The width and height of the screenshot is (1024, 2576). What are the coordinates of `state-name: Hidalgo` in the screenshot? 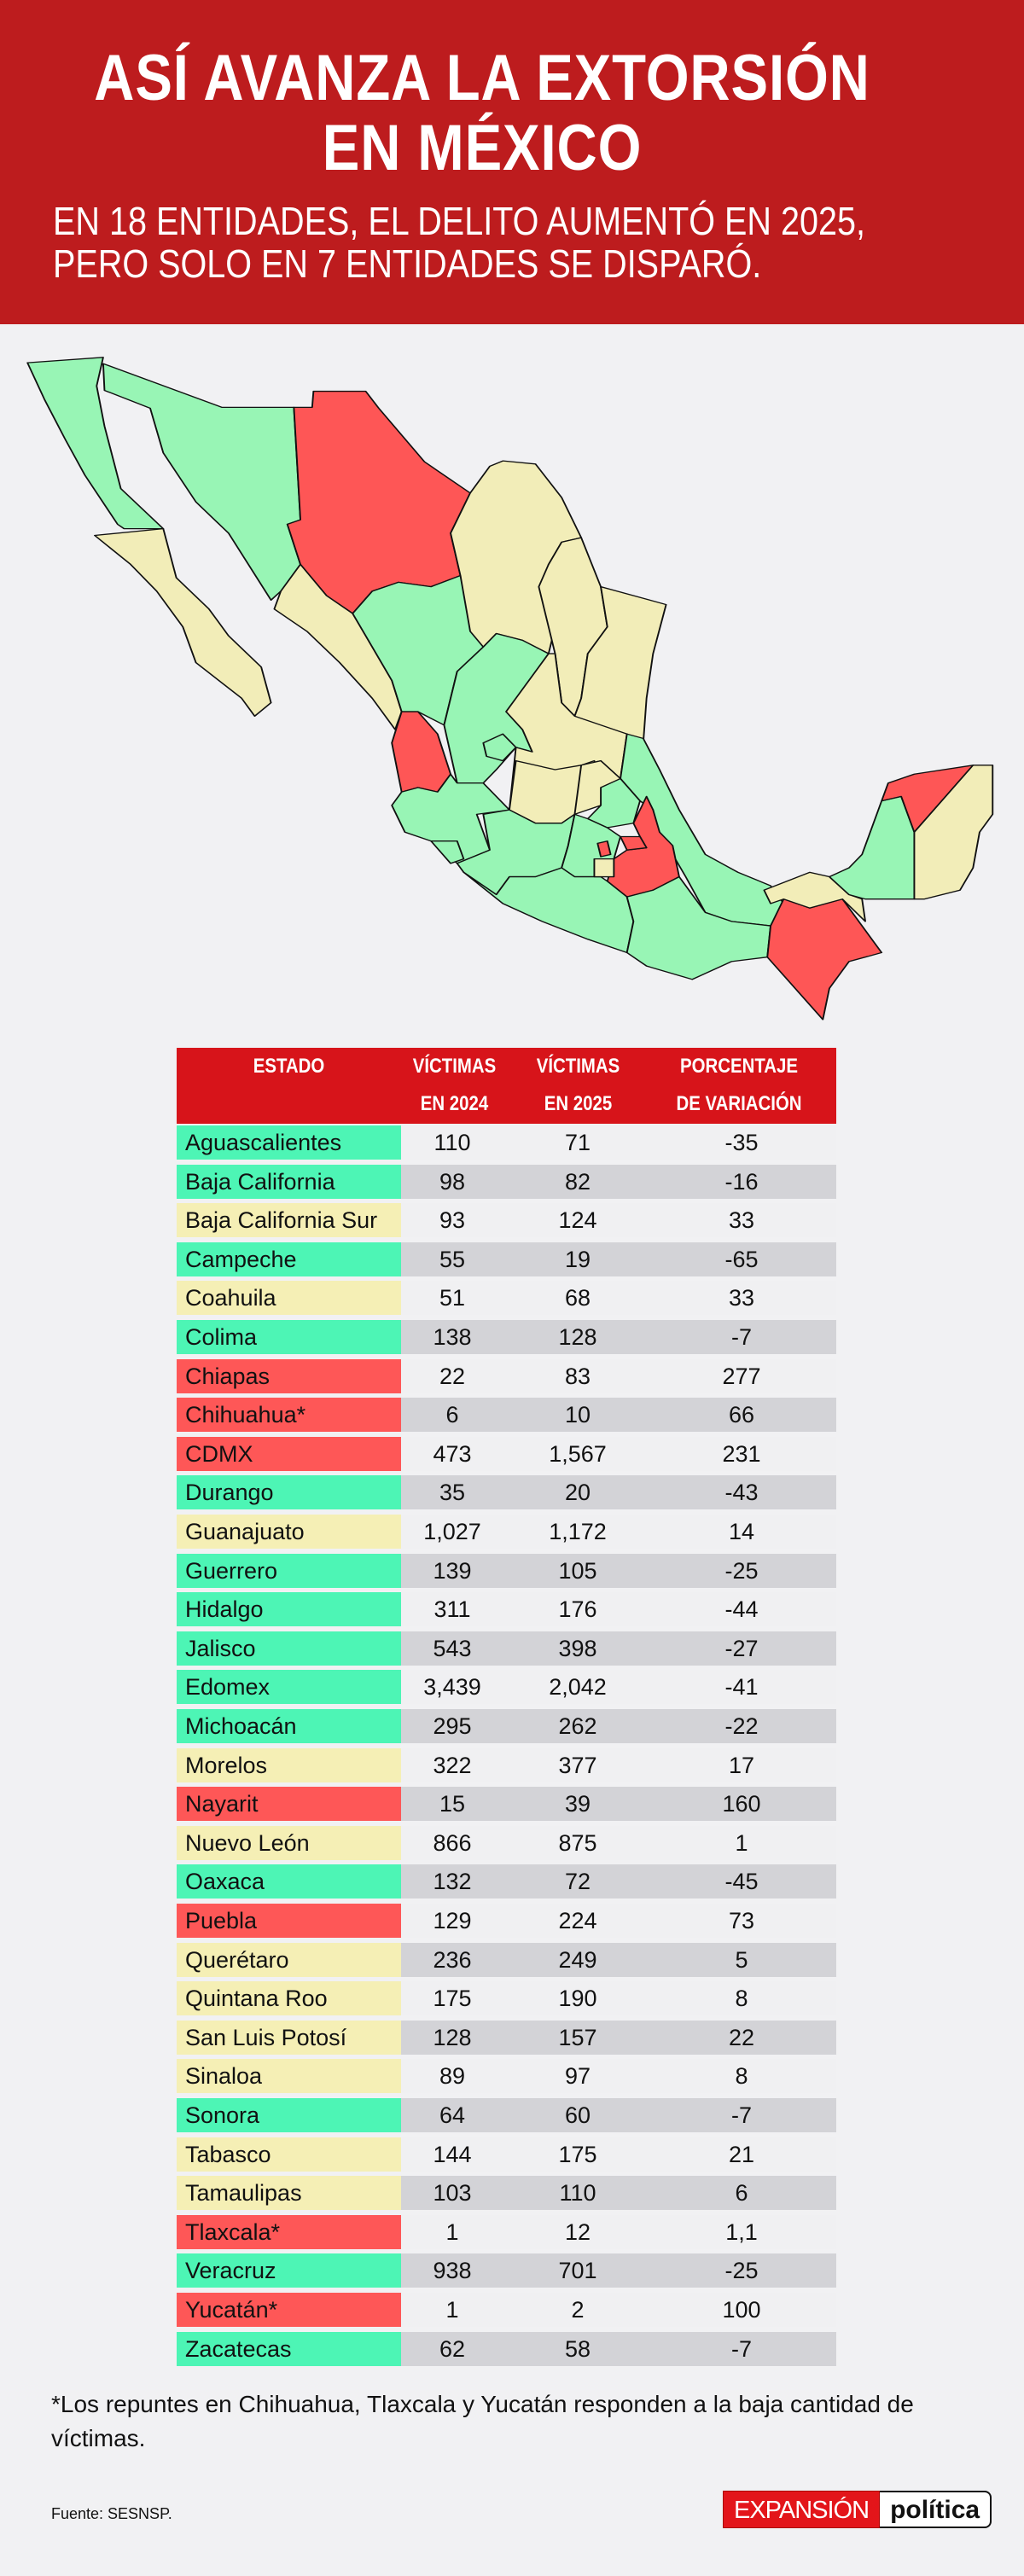 It's located at (289, 1609).